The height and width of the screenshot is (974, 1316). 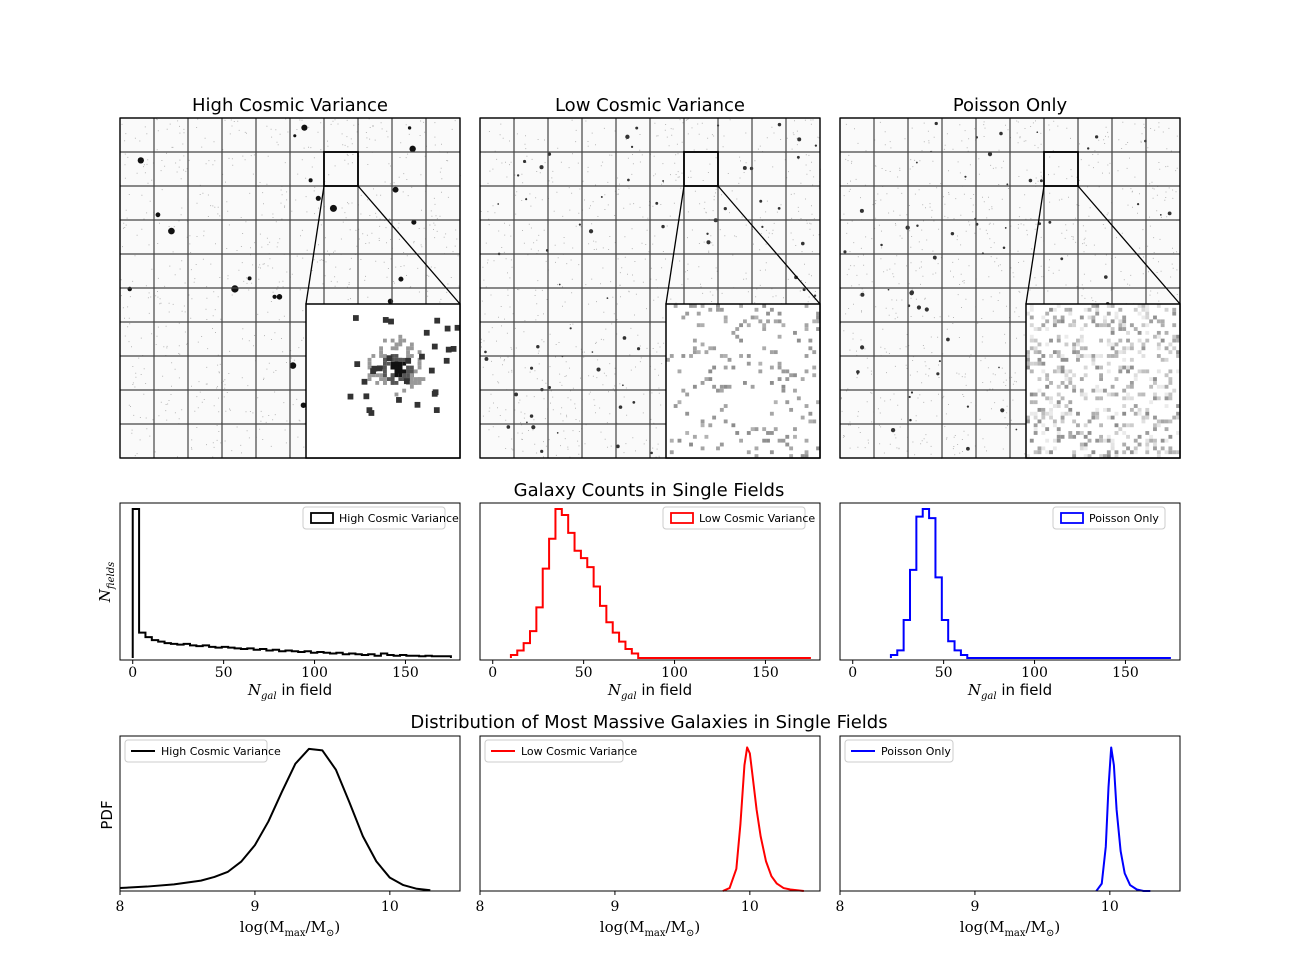 I want to click on x-axis-label: log(Mmax/M⊙), so click(x=650, y=928).